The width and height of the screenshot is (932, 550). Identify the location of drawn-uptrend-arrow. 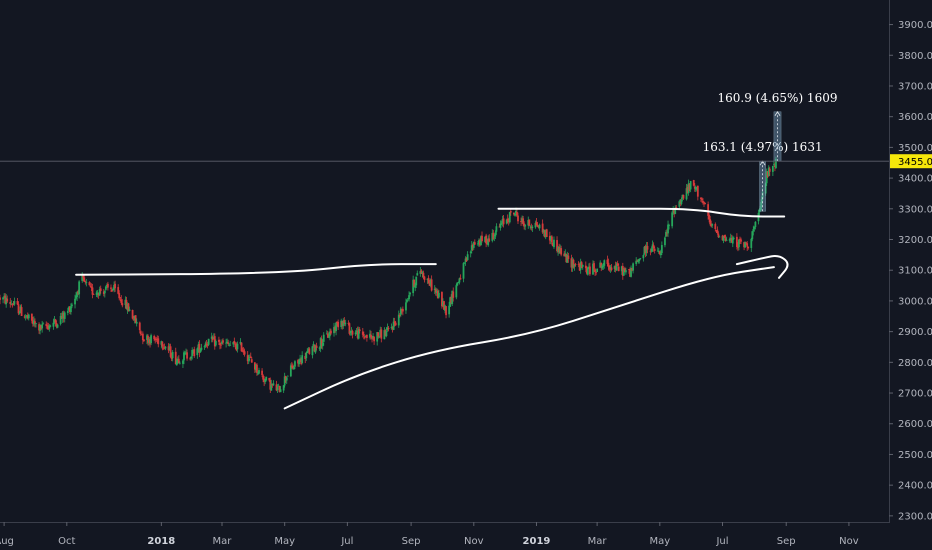
(762, 267).